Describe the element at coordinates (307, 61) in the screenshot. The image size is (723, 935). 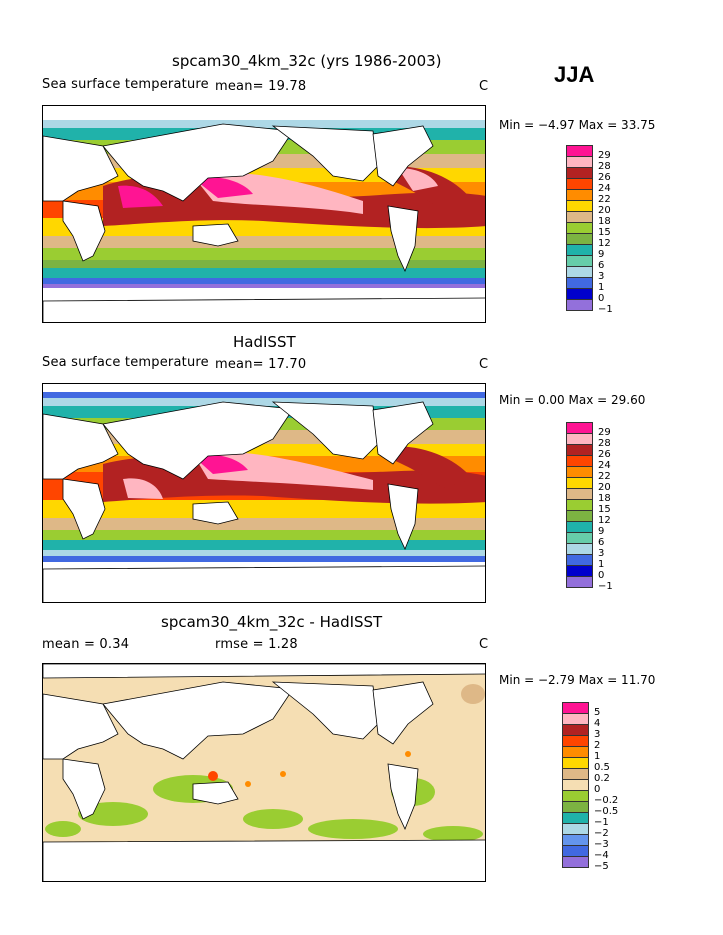
I see `panel-1-title: spcam30_4km_32c (yrs 1986-2003)` at that location.